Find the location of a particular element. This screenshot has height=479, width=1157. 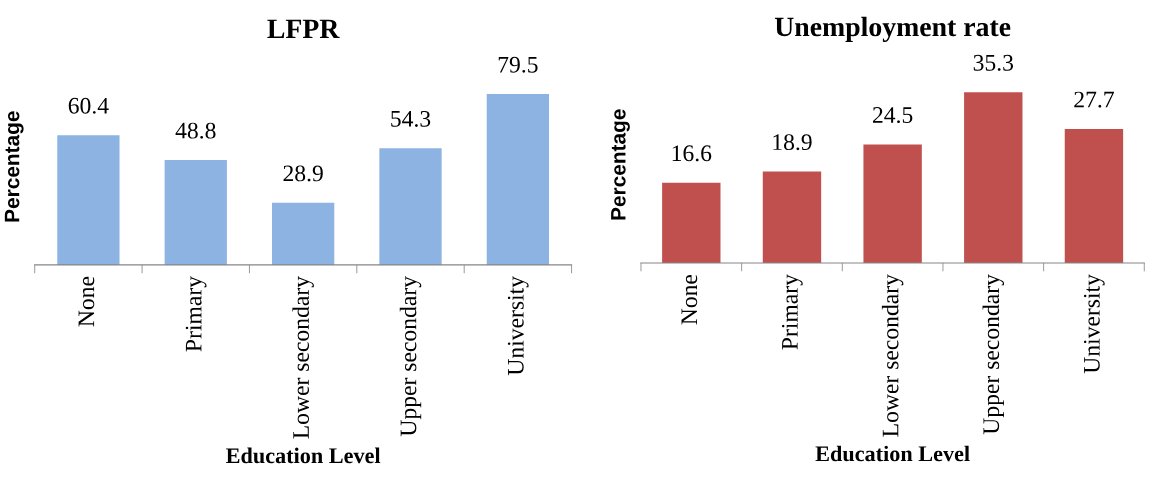

chart-title: Unemployment rate is located at coordinates (892, 29).